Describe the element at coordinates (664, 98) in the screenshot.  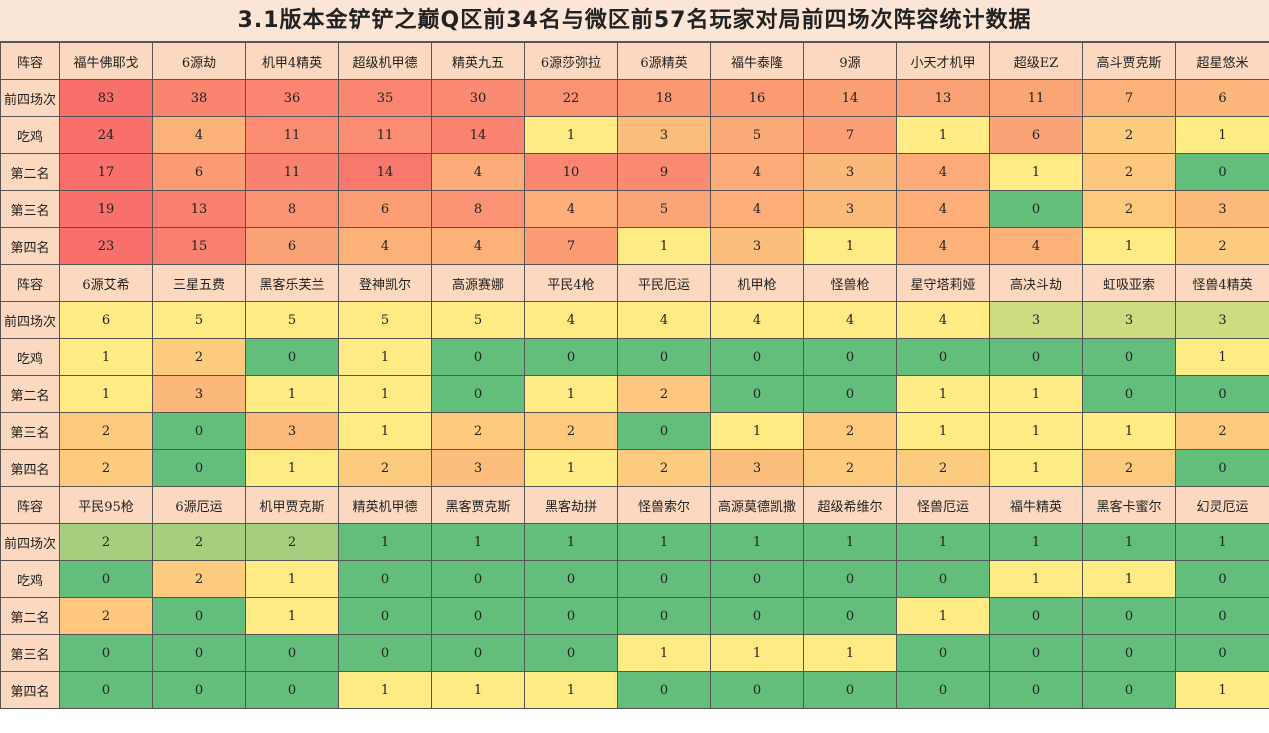
I see `value-cell: 18` at that location.